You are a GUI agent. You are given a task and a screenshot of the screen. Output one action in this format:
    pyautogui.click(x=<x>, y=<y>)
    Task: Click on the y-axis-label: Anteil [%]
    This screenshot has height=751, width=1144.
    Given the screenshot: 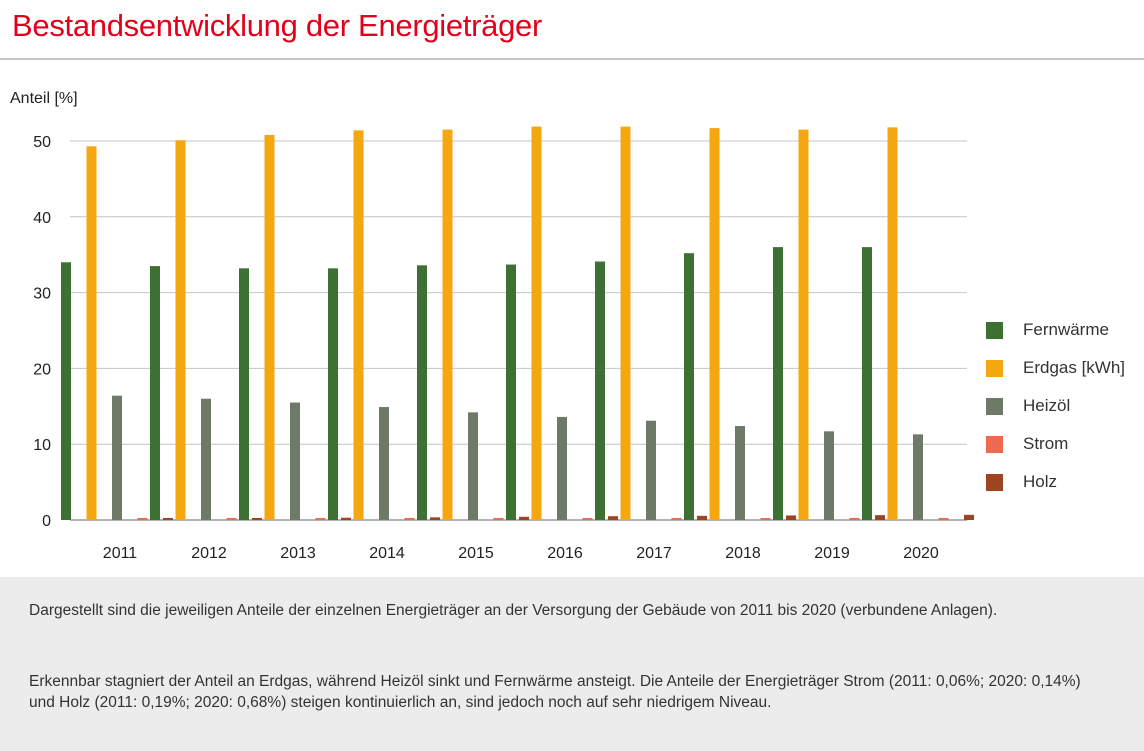 What is the action you would take?
    pyautogui.click(x=44, y=98)
    